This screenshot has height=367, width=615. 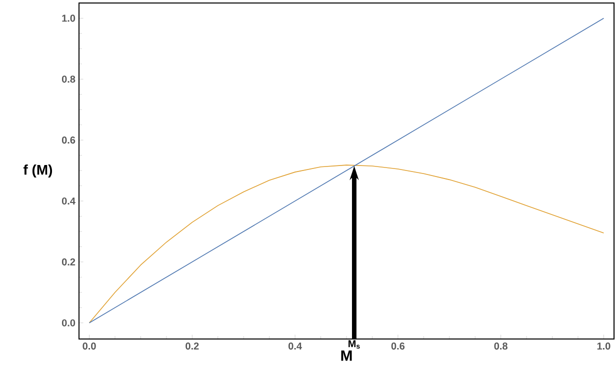 I want to click on y-tick-label: 0.8, so click(x=69, y=79).